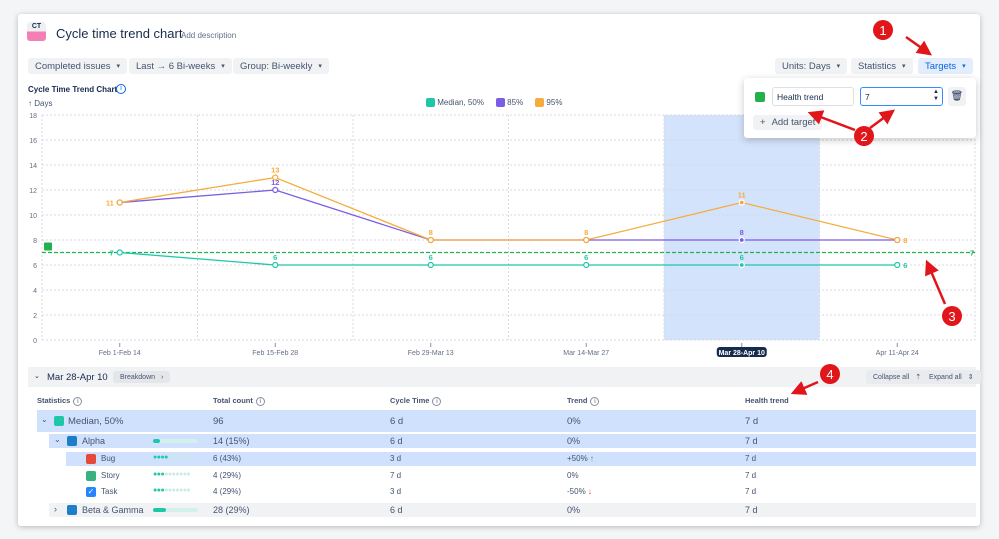 The image size is (999, 539). I want to click on collapse-all-button: Collapse all ⇡, so click(897, 377).